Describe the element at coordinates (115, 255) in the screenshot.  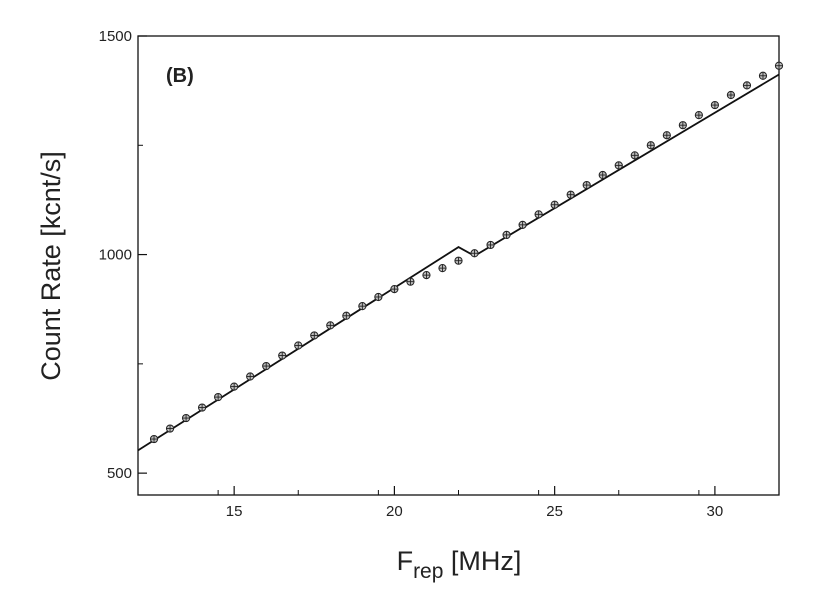
I see `y-tick-label: 1000` at that location.